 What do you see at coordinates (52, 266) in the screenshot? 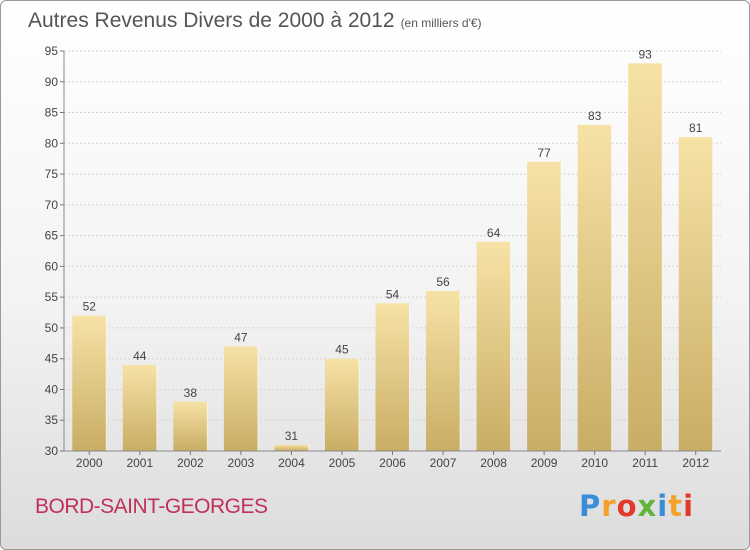
I see `y-tick-label: 60` at bounding box center [52, 266].